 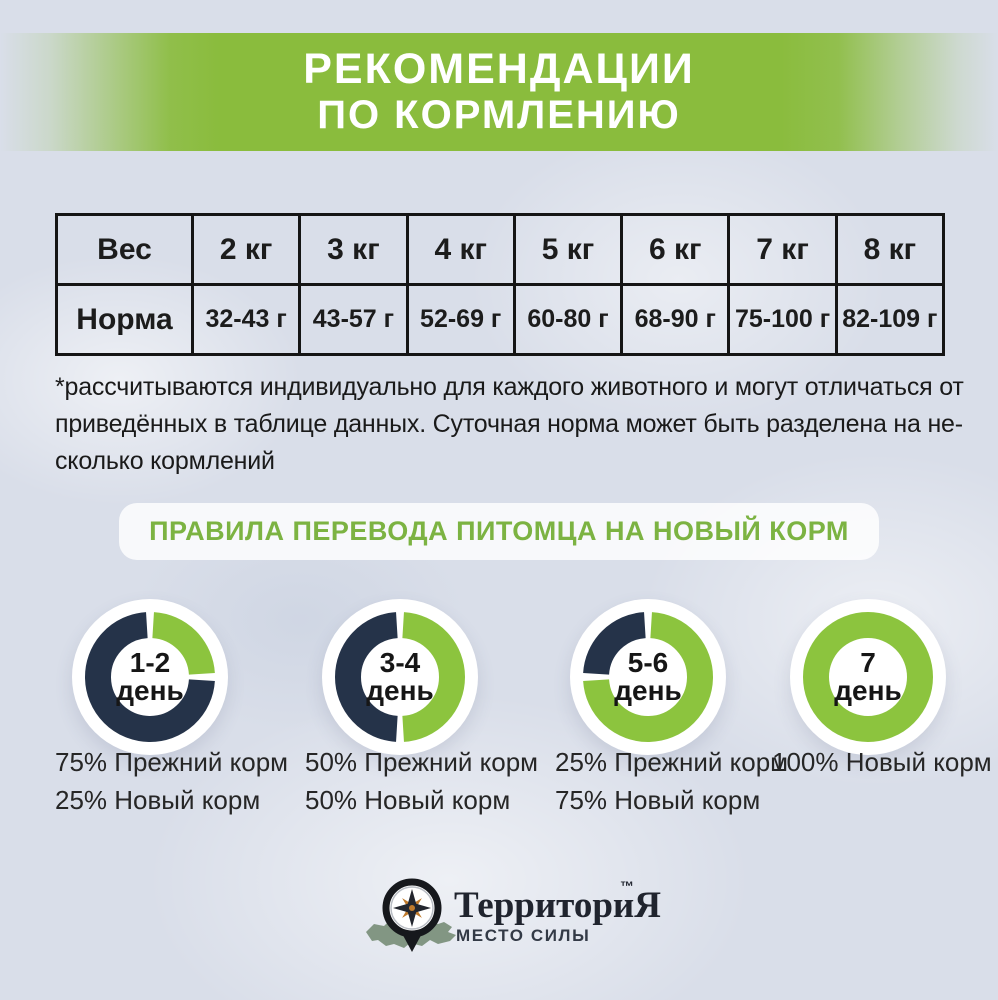 What do you see at coordinates (627, 886) in the screenshot?
I see `trademark-symbol: ™` at bounding box center [627, 886].